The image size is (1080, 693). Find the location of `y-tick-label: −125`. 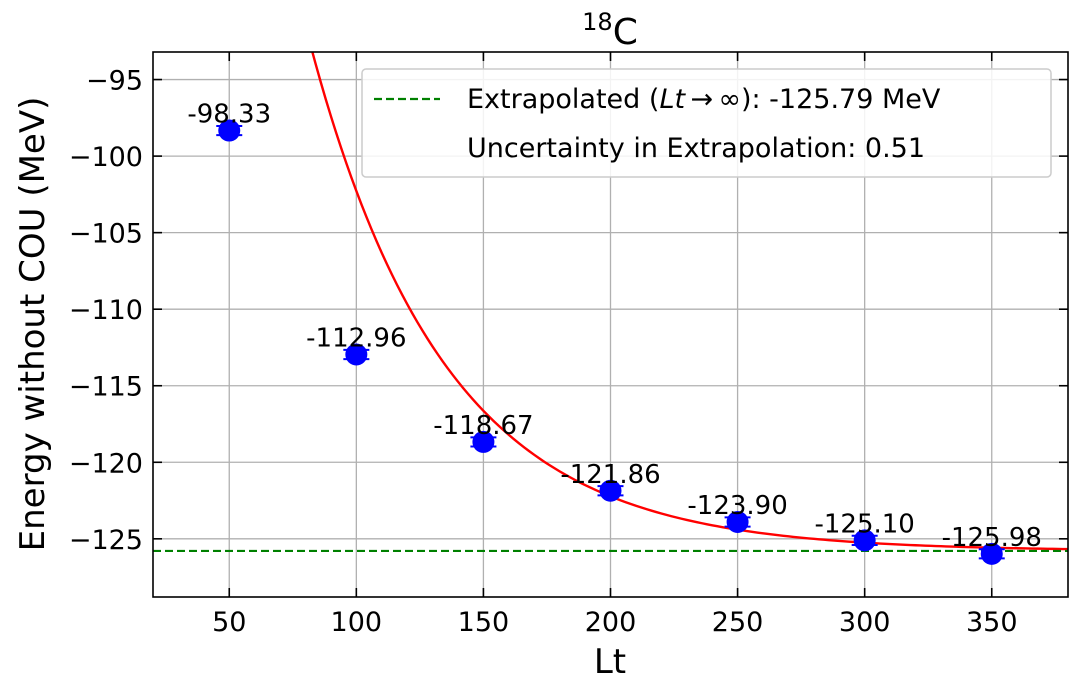

y-tick-label: −125 is located at coordinates (106, 540).